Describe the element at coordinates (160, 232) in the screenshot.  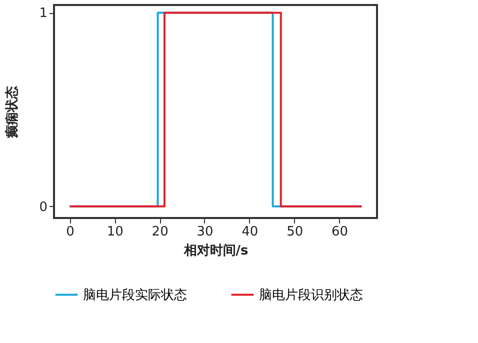
I see `x-tick-label: 20` at that location.